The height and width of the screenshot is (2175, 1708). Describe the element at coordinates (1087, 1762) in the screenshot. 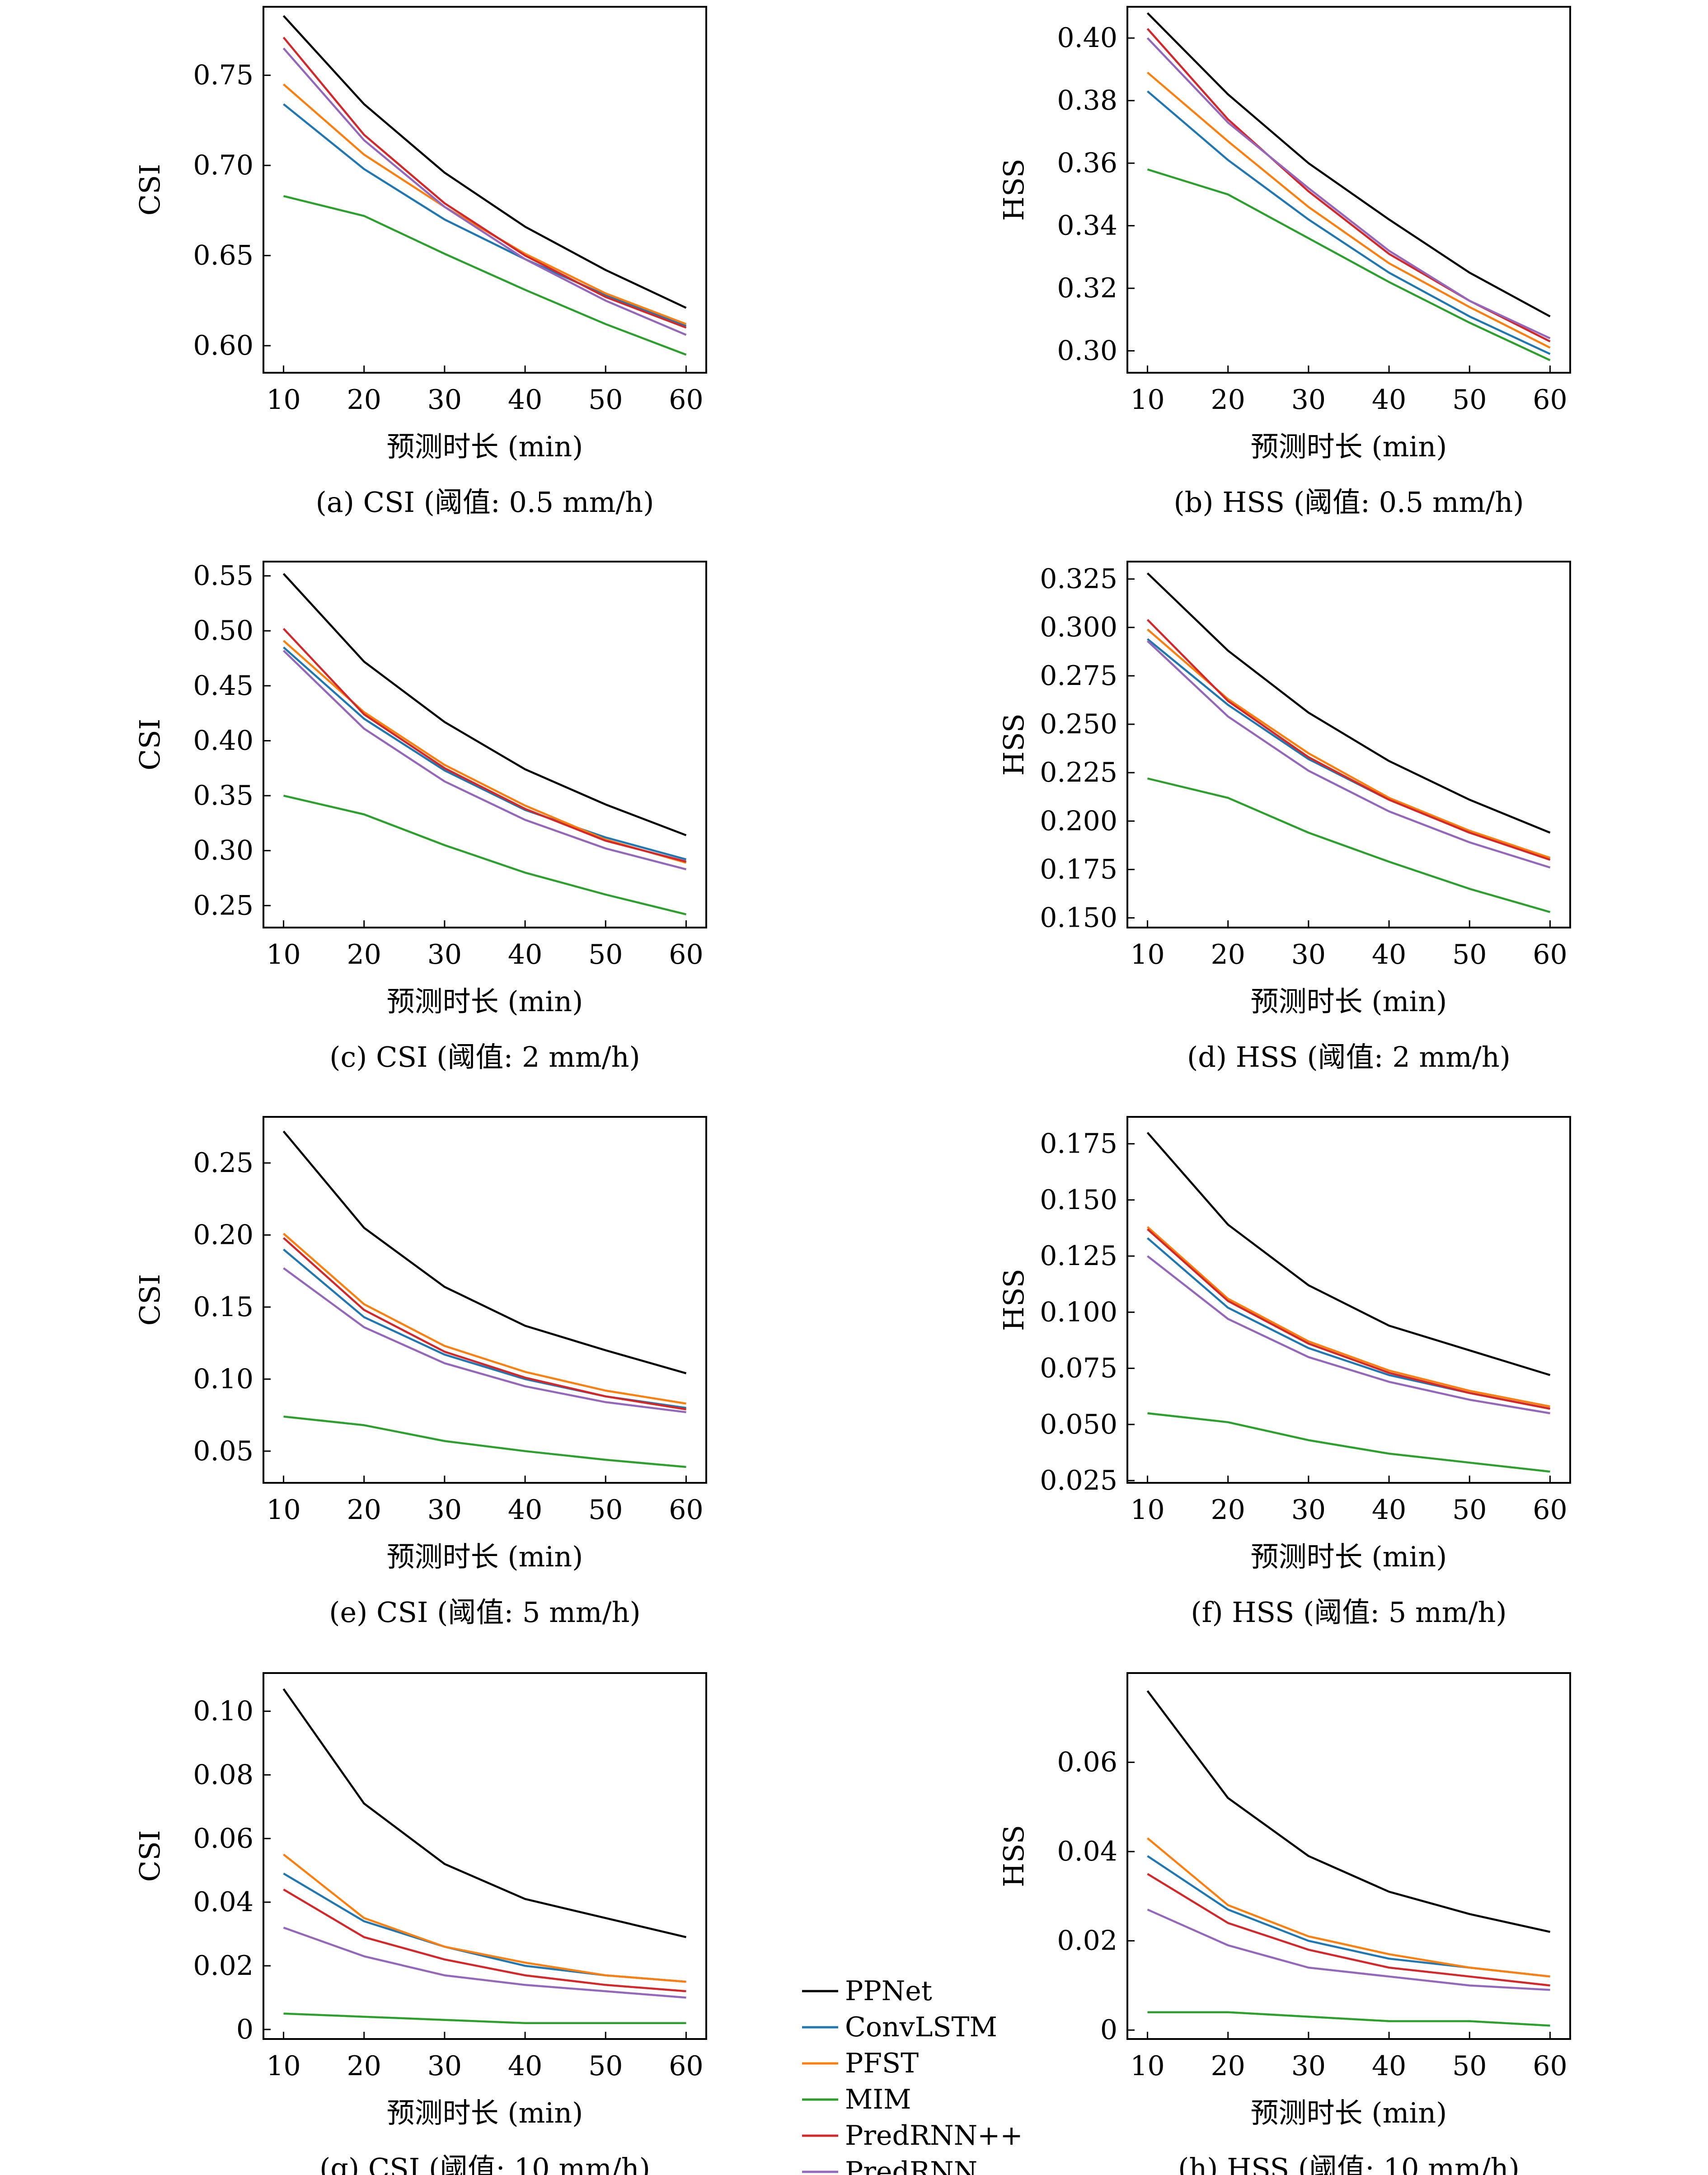

I see `y-tick-label: 0.06` at that location.